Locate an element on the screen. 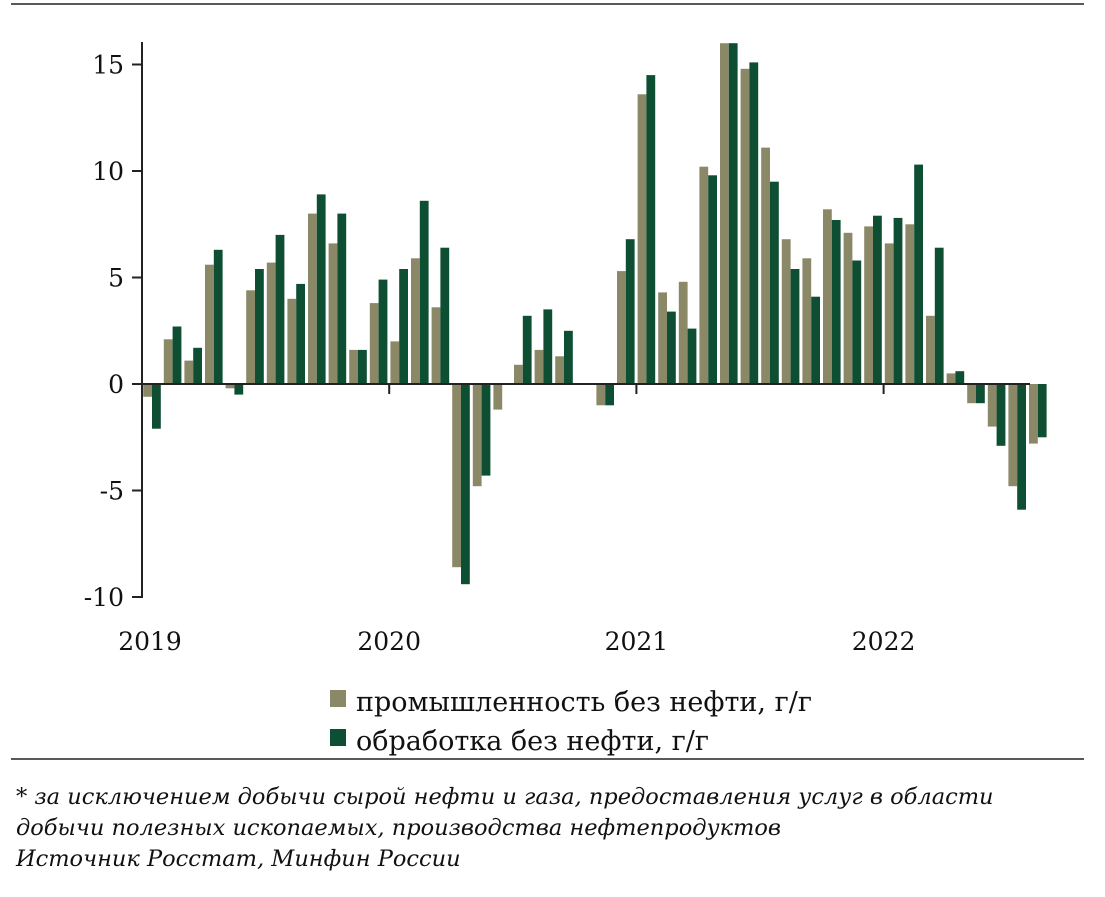 This screenshot has width=1105, height=897. y-tick-label: 5 is located at coordinates (116, 278).